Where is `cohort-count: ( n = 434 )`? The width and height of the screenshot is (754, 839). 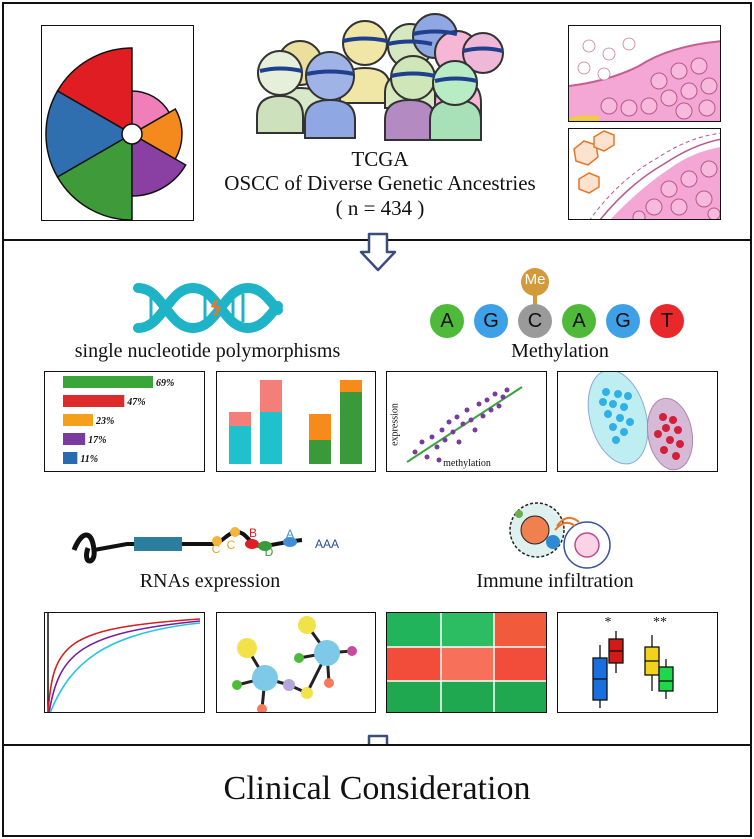 cohort-count: ( n = 434 ) is located at coordinates (380, 208).